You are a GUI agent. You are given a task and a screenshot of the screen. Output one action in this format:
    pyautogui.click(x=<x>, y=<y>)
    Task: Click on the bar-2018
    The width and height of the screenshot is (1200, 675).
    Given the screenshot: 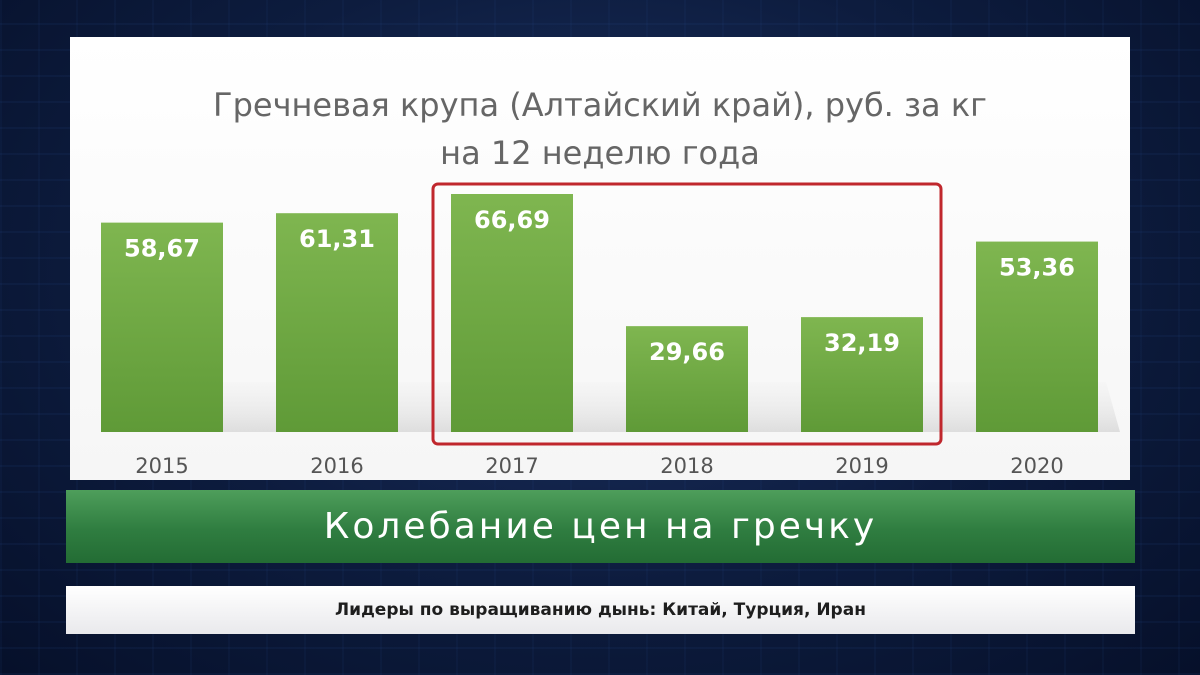 What is the action you would take?
    pyautogui.click(x=687, y=379)
    